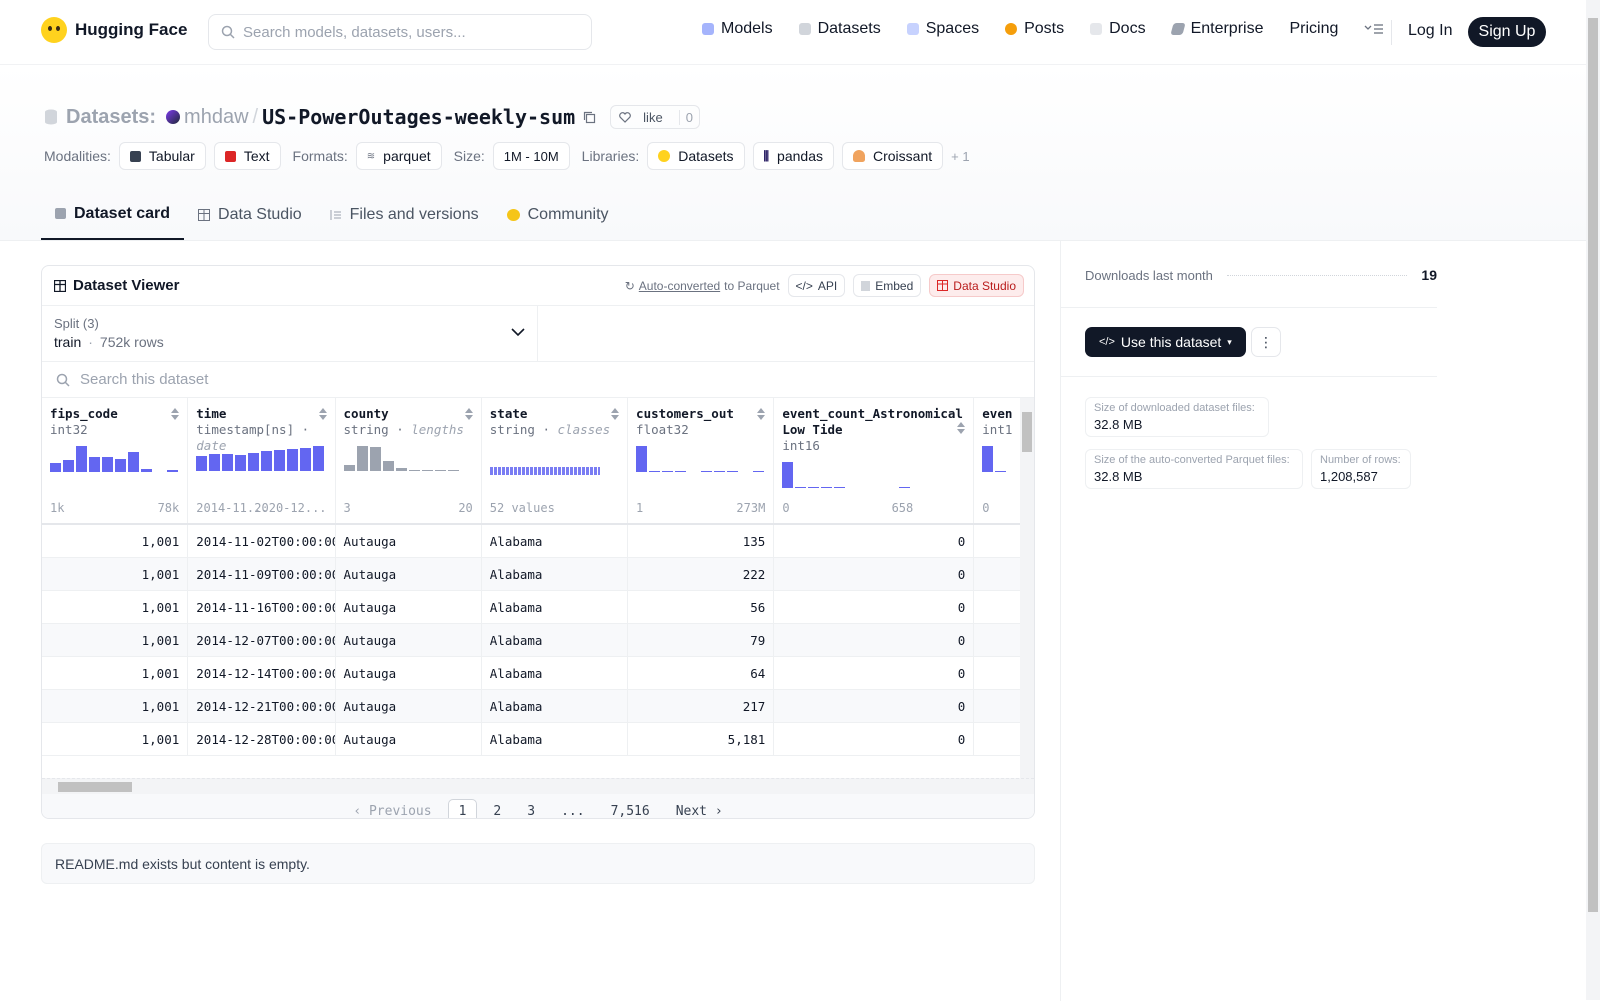 This screenshot has height=1001, width=1600. What do you see at coordinates (793, 156) in the screenshot?
I see `tag-pandas: ⫼ pandas` at bounding box center [793, 156].